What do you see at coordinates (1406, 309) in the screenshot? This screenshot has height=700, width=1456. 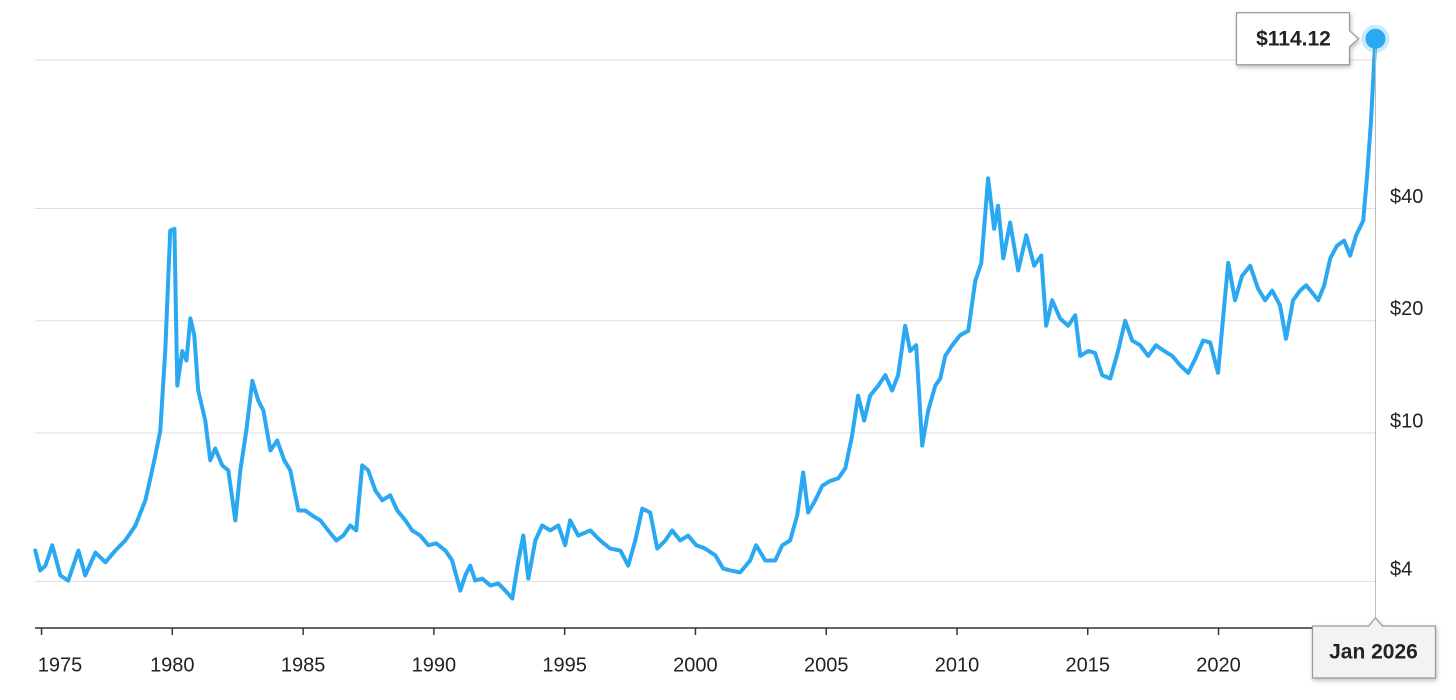 I see `y-tick-label: $20` at bounding box center [1406, 309].